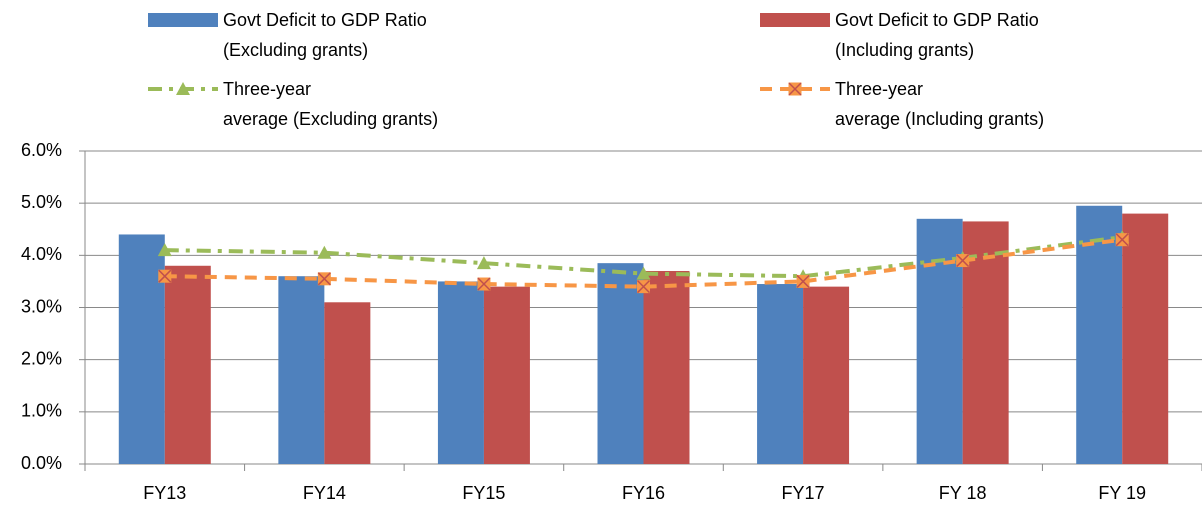  Describe the element at coordinates (41, 463) in the screenshot. I see `y-tick-label: 0.0%` at that location.